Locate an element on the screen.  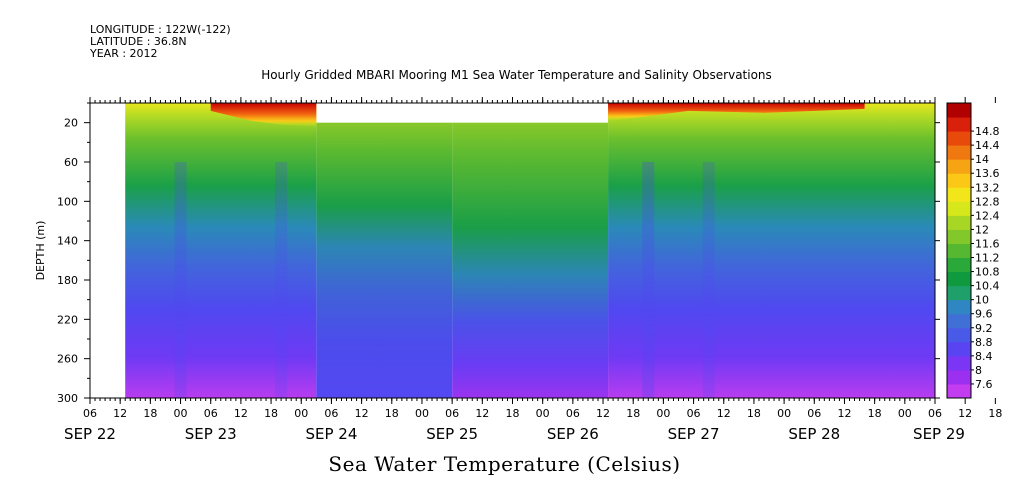
colorbar-level-label: 14 is located at coordinates (982, 159).